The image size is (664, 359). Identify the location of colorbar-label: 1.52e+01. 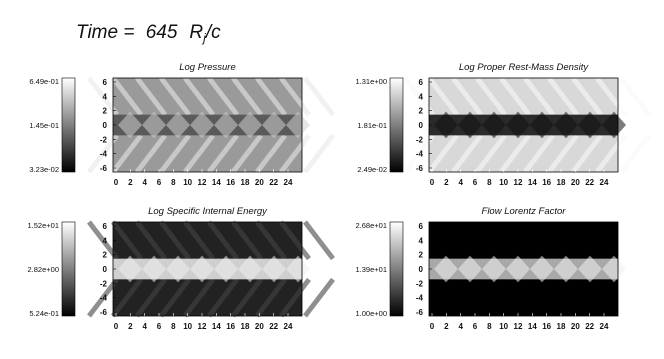
(44, 225).